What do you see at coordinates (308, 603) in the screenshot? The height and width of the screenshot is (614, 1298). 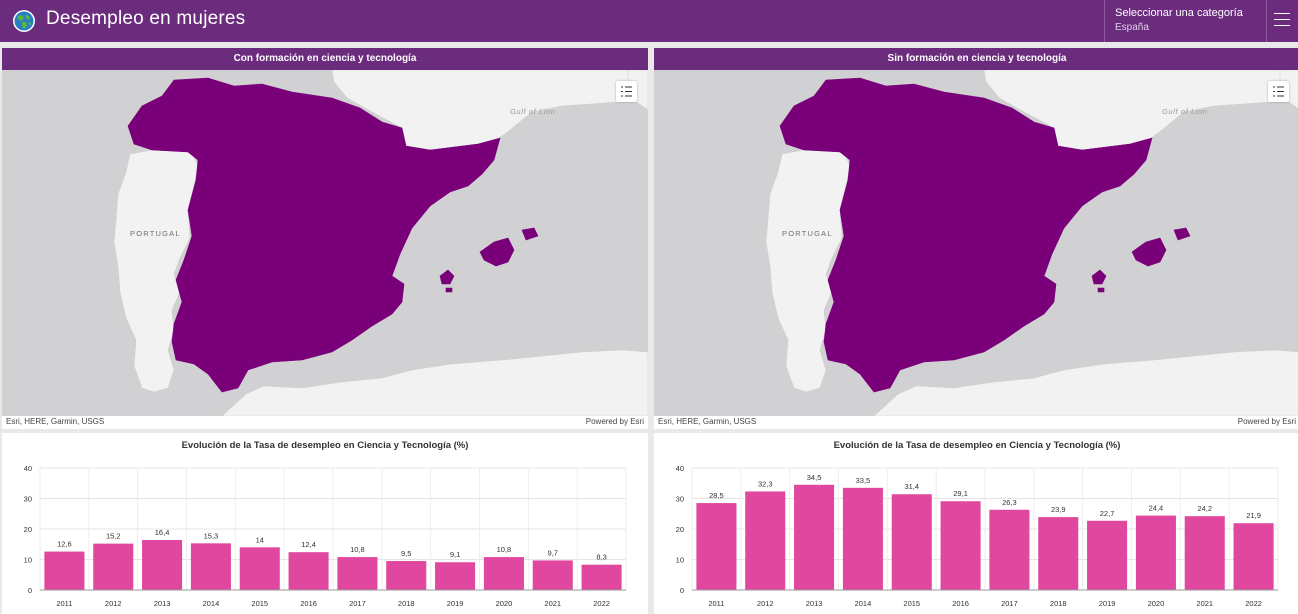 I see `x-tick-label: 2016` at bounding box center [308, 603].